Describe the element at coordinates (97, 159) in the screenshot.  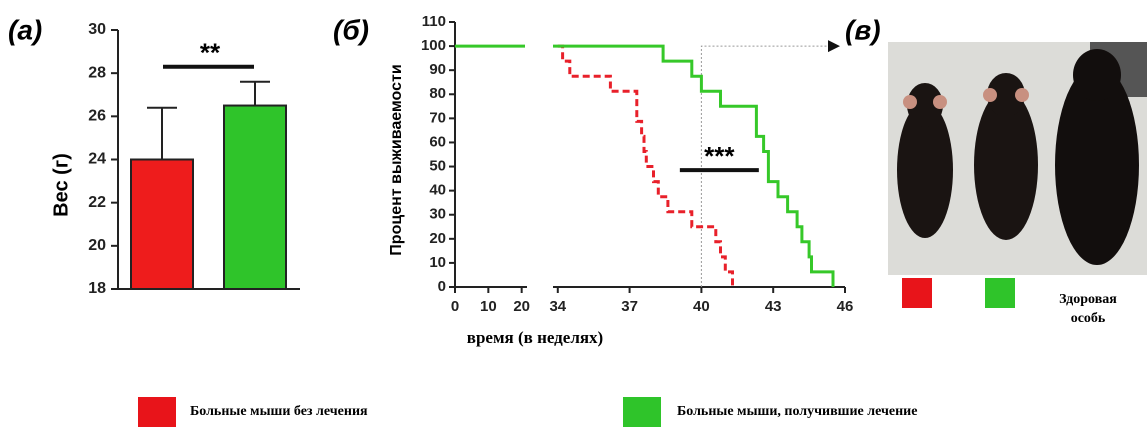
I see `y-tick-label: 24` at that location.